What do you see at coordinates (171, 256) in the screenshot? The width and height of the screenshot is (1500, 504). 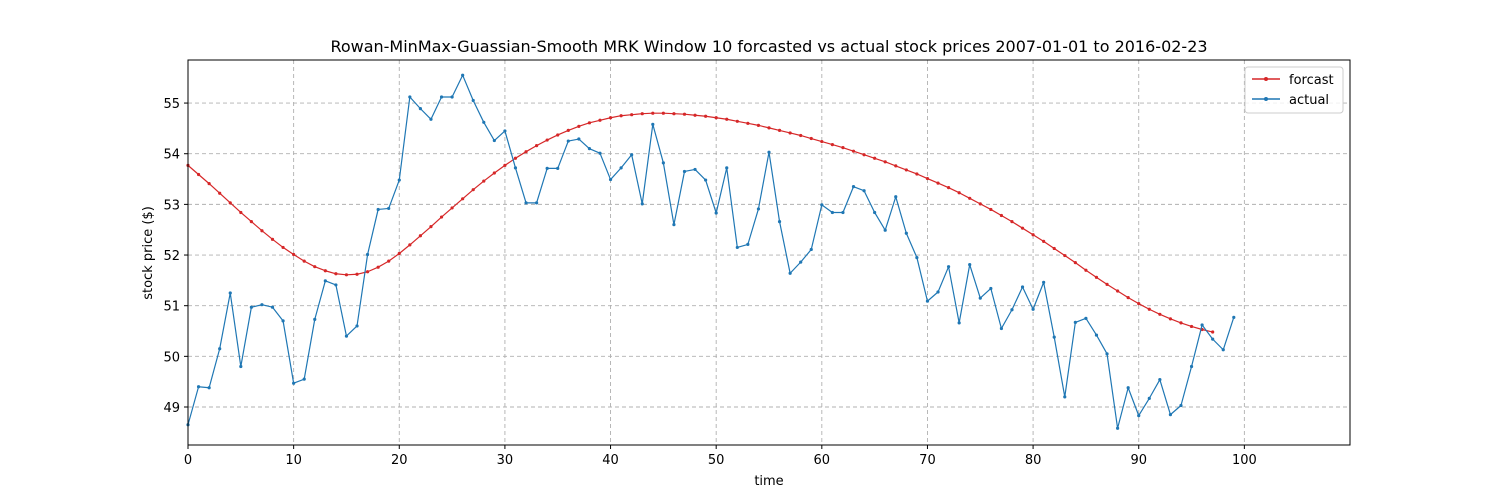 I see `y-tick-label: 52` at bounding box center [171, 256].